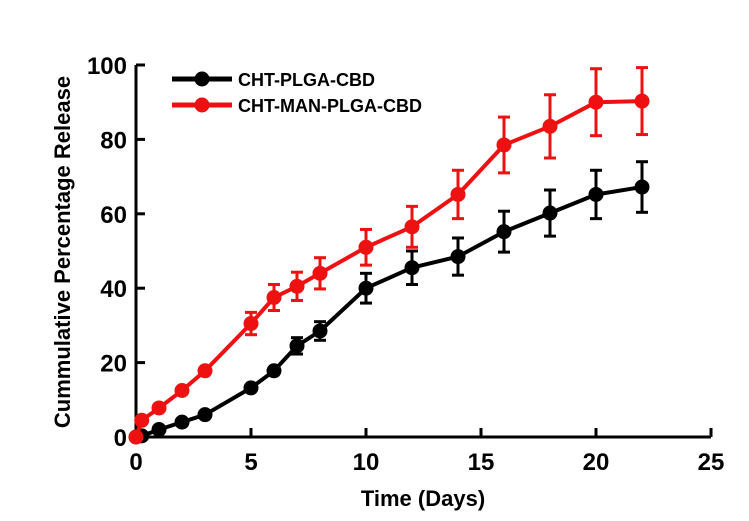  Describe the element at coordinates (107, 66) in the screenshot. I see `y-tick-label: 100` at that location.